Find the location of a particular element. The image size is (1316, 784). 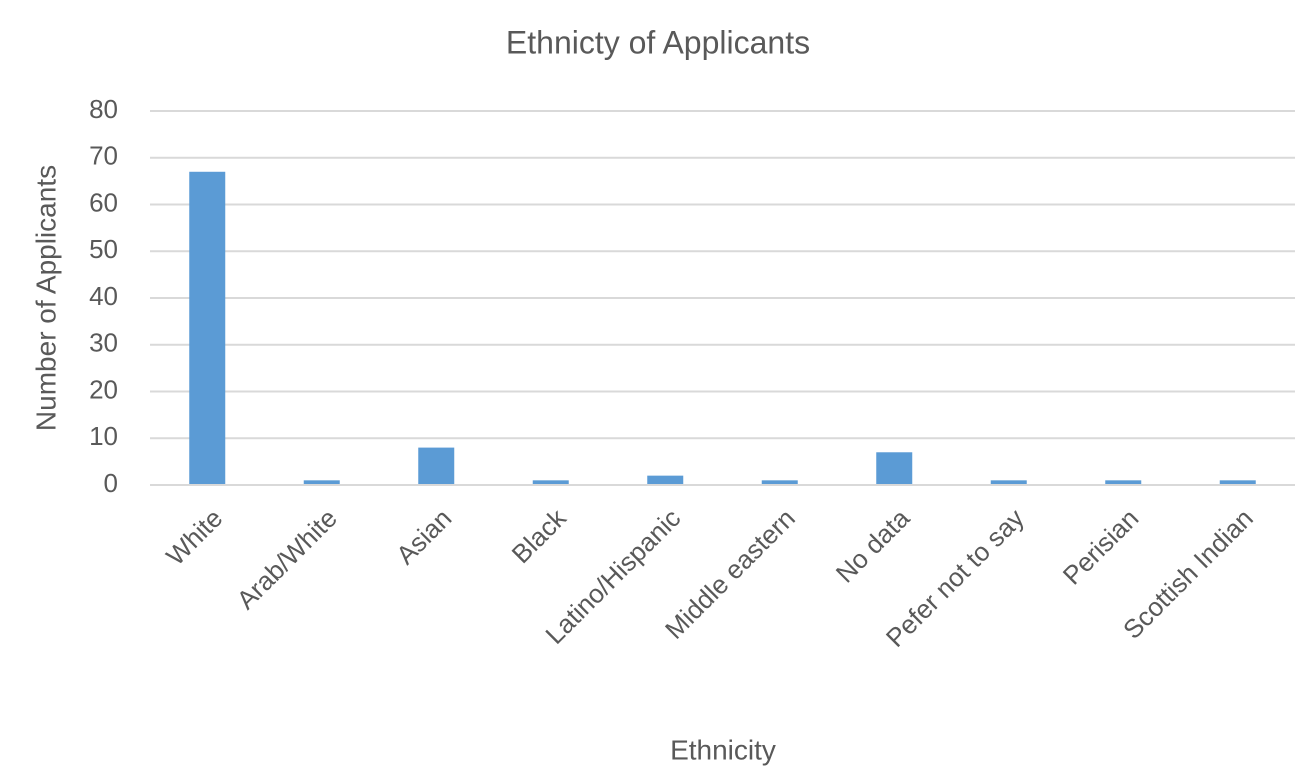

y-tick-label: 0 is located at coordinates (111, 483).